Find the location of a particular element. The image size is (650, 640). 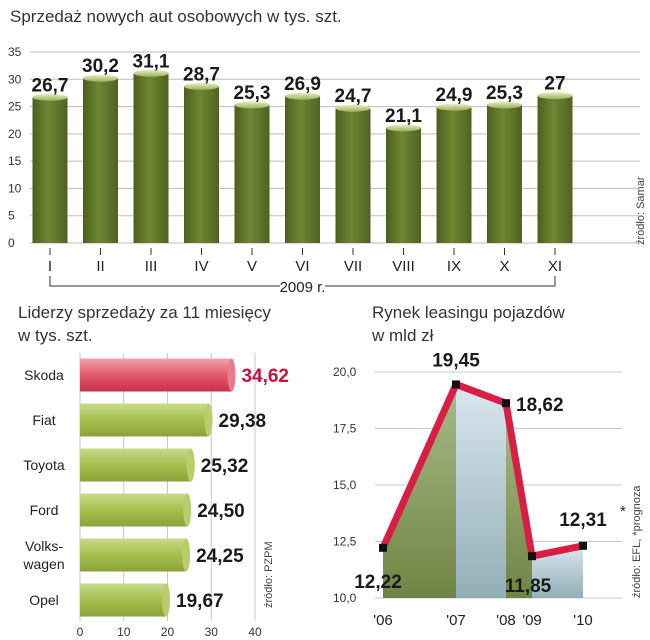

year-bracket is located at coordinates (302, 281).